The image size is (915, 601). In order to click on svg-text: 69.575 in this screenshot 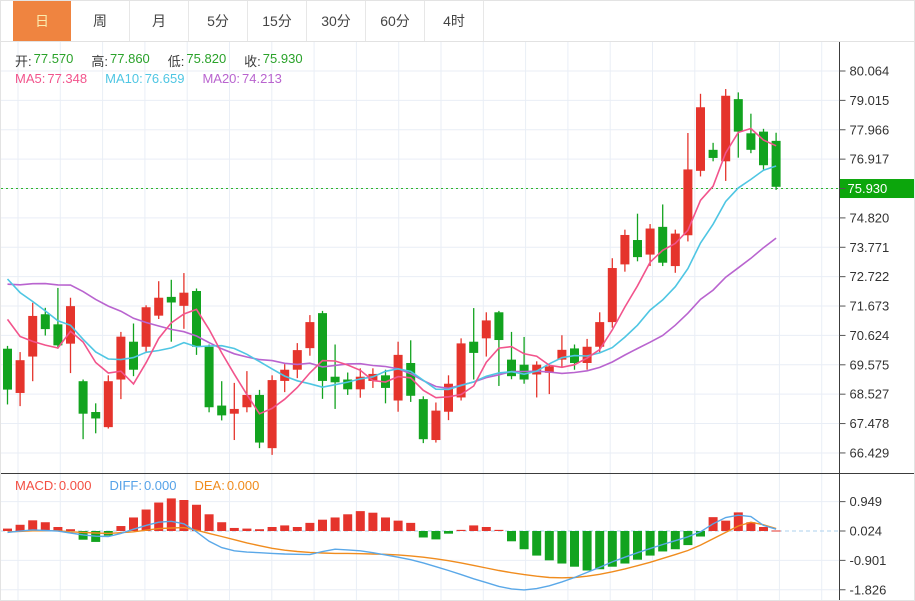, I will do `click(870, 364)`.